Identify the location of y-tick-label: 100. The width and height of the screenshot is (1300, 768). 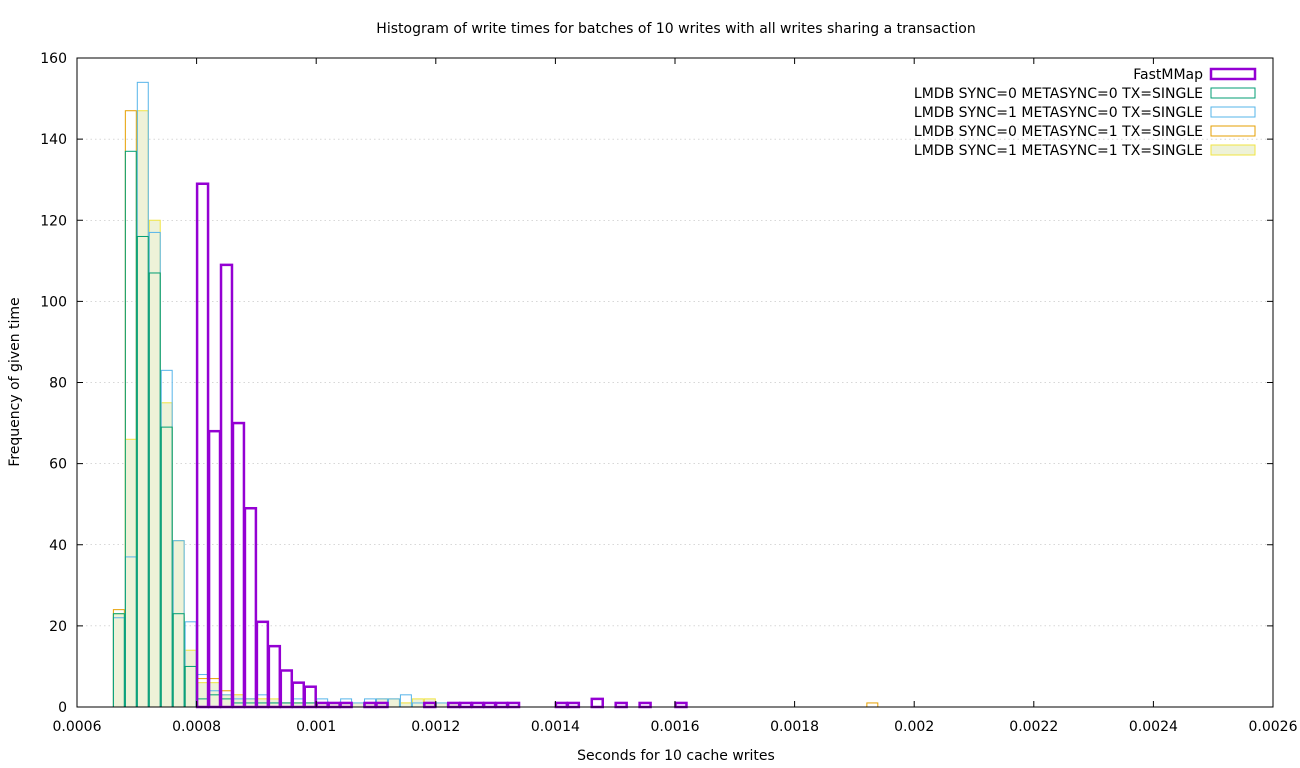
(53, 302).